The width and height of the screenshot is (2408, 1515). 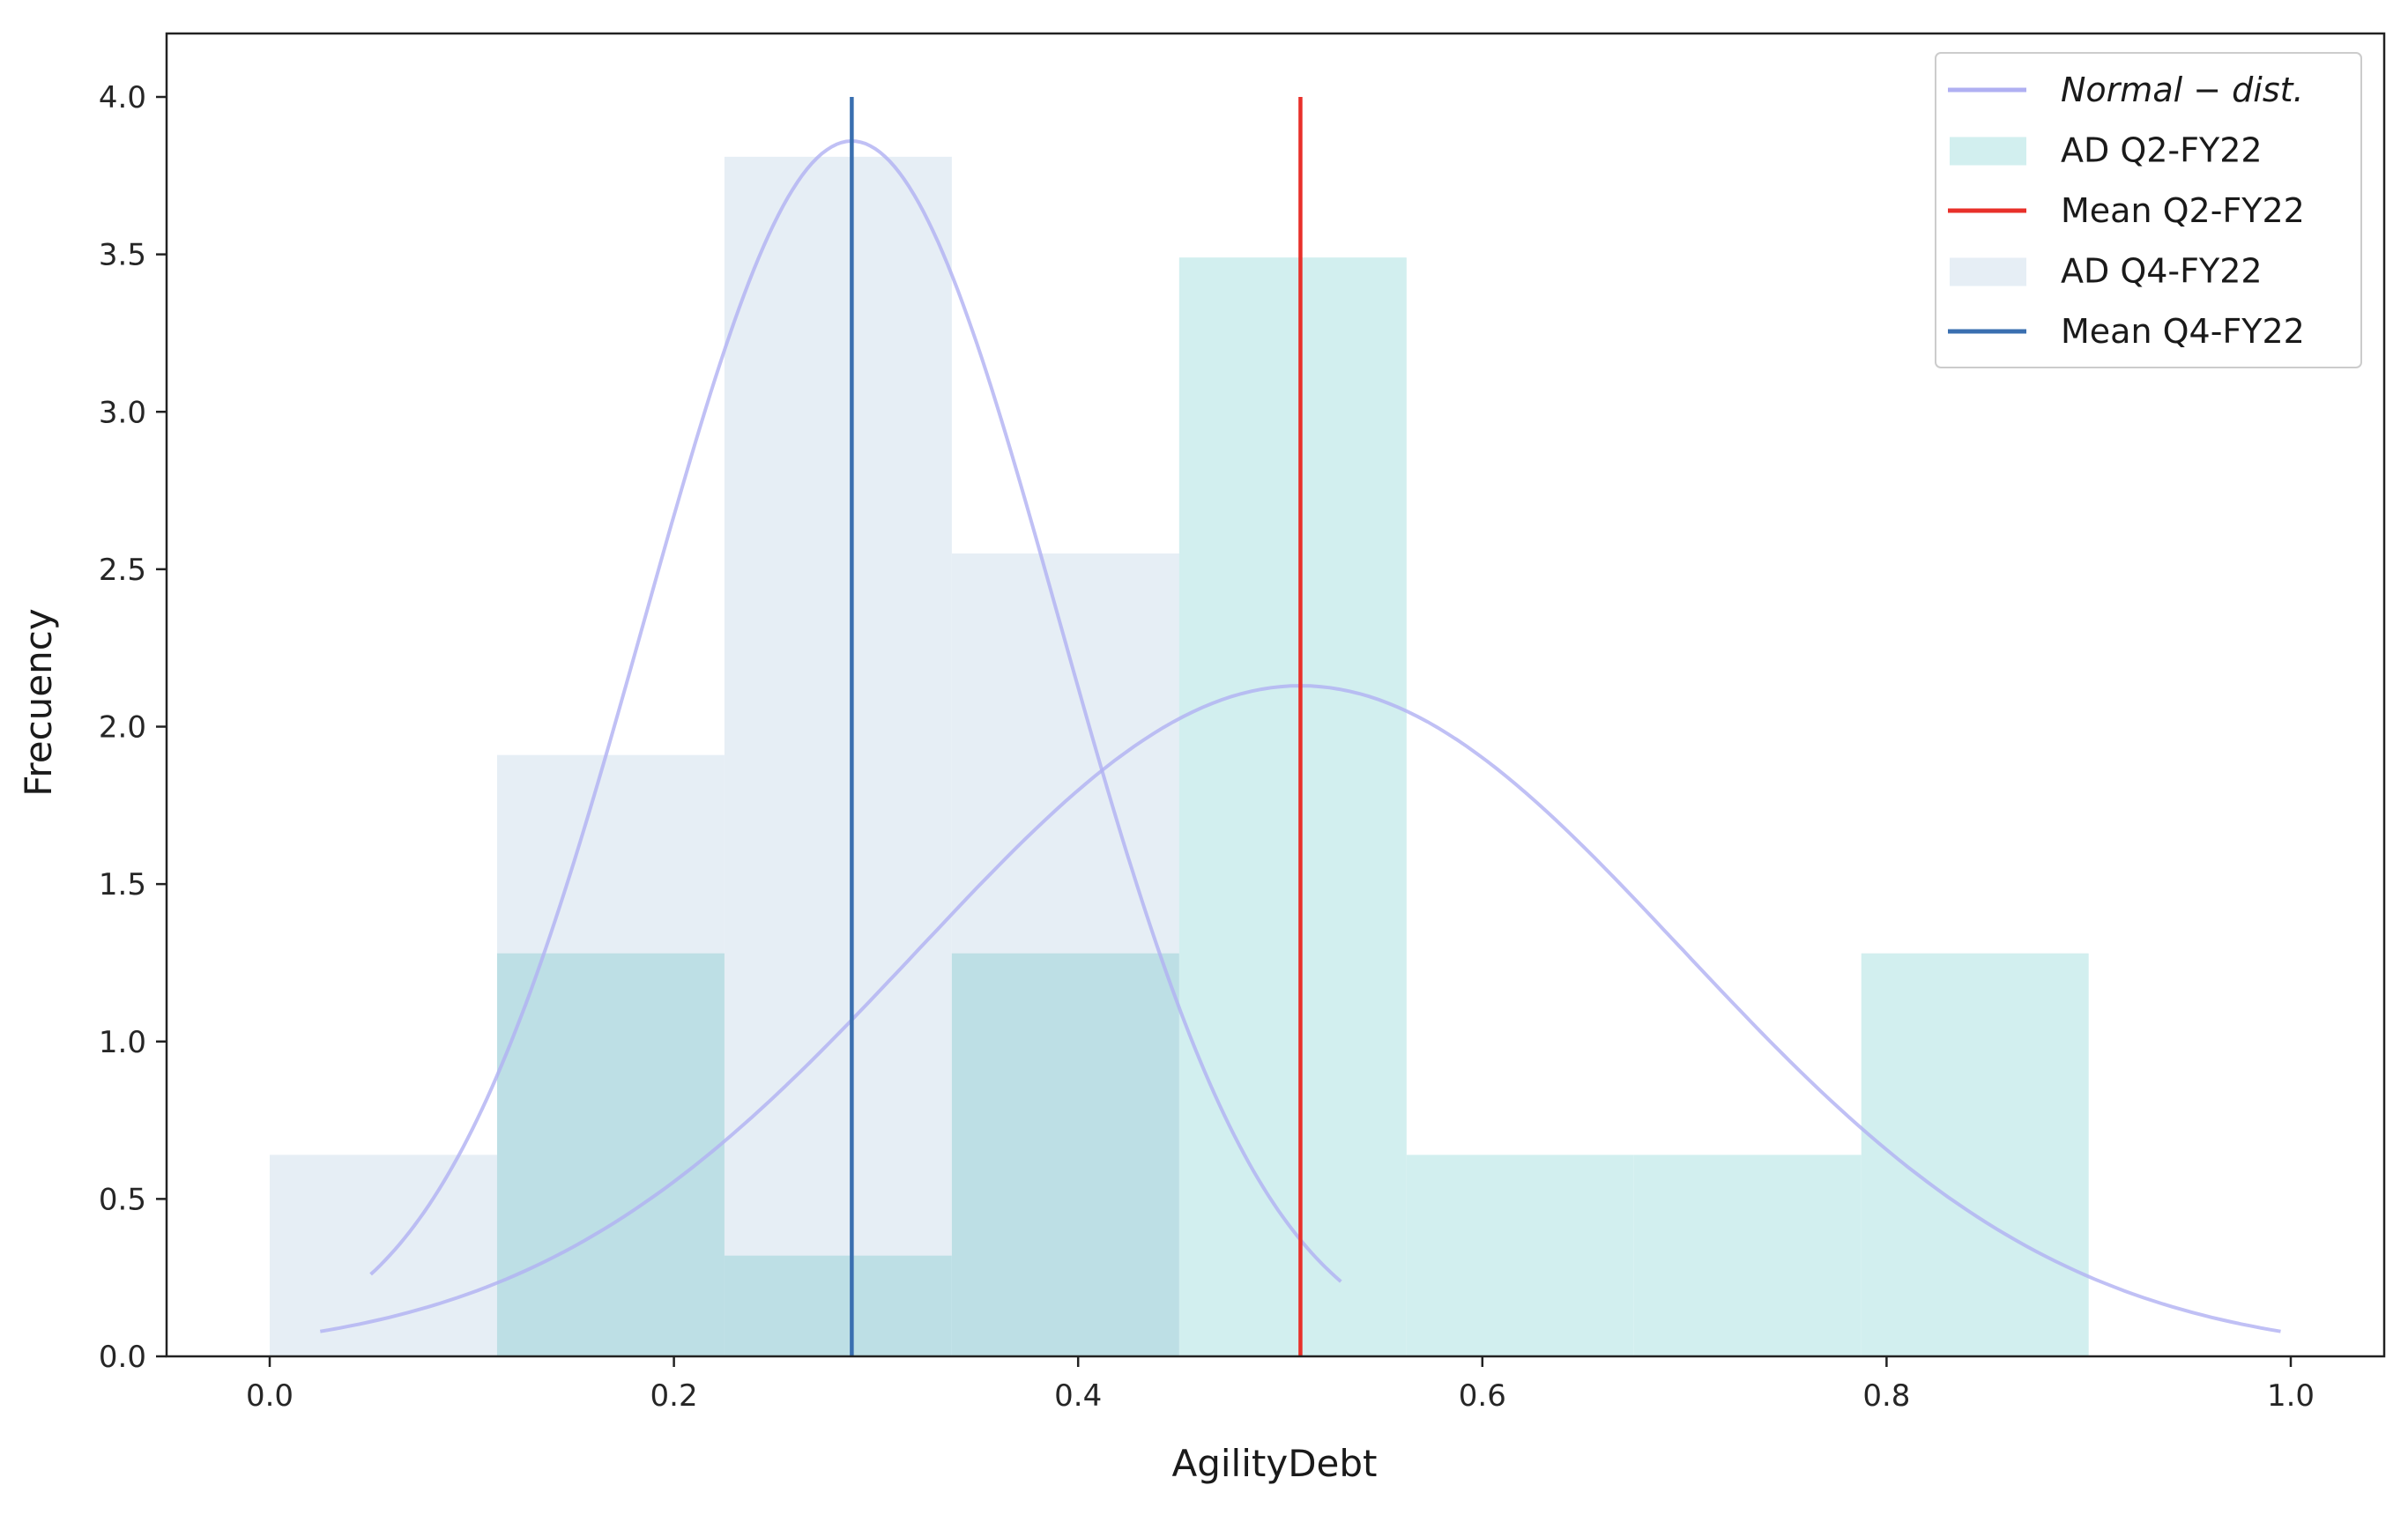 What do you see at coordinates (122, 884) in the screenshot?
I see `y-tick-label: 1.5` at bounding box center [122, 884].